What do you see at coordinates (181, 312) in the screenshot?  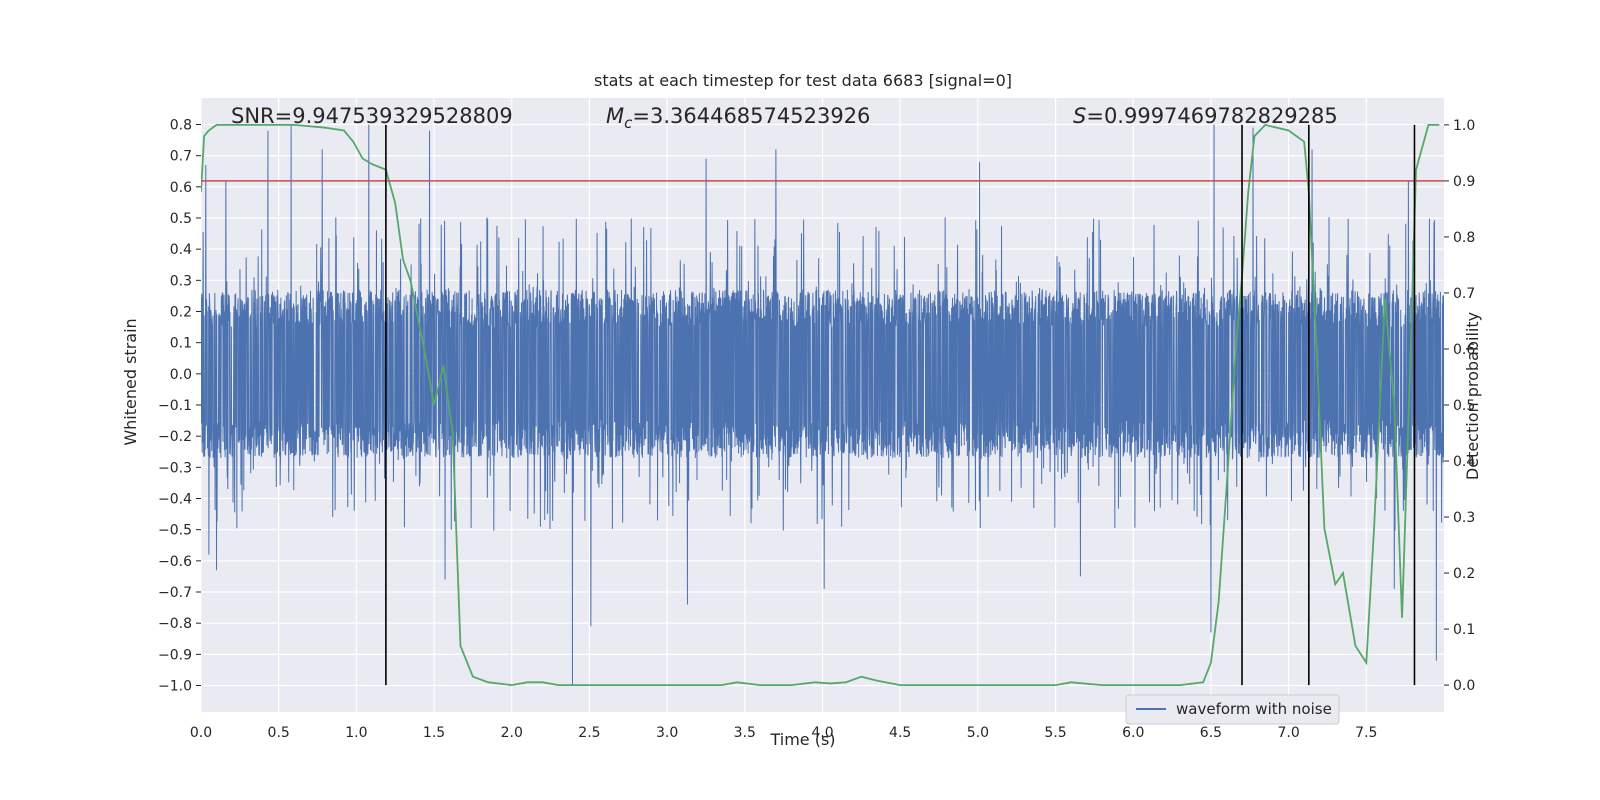 I see `y-tick-label: 0.2` at bounding box center [181, 312].